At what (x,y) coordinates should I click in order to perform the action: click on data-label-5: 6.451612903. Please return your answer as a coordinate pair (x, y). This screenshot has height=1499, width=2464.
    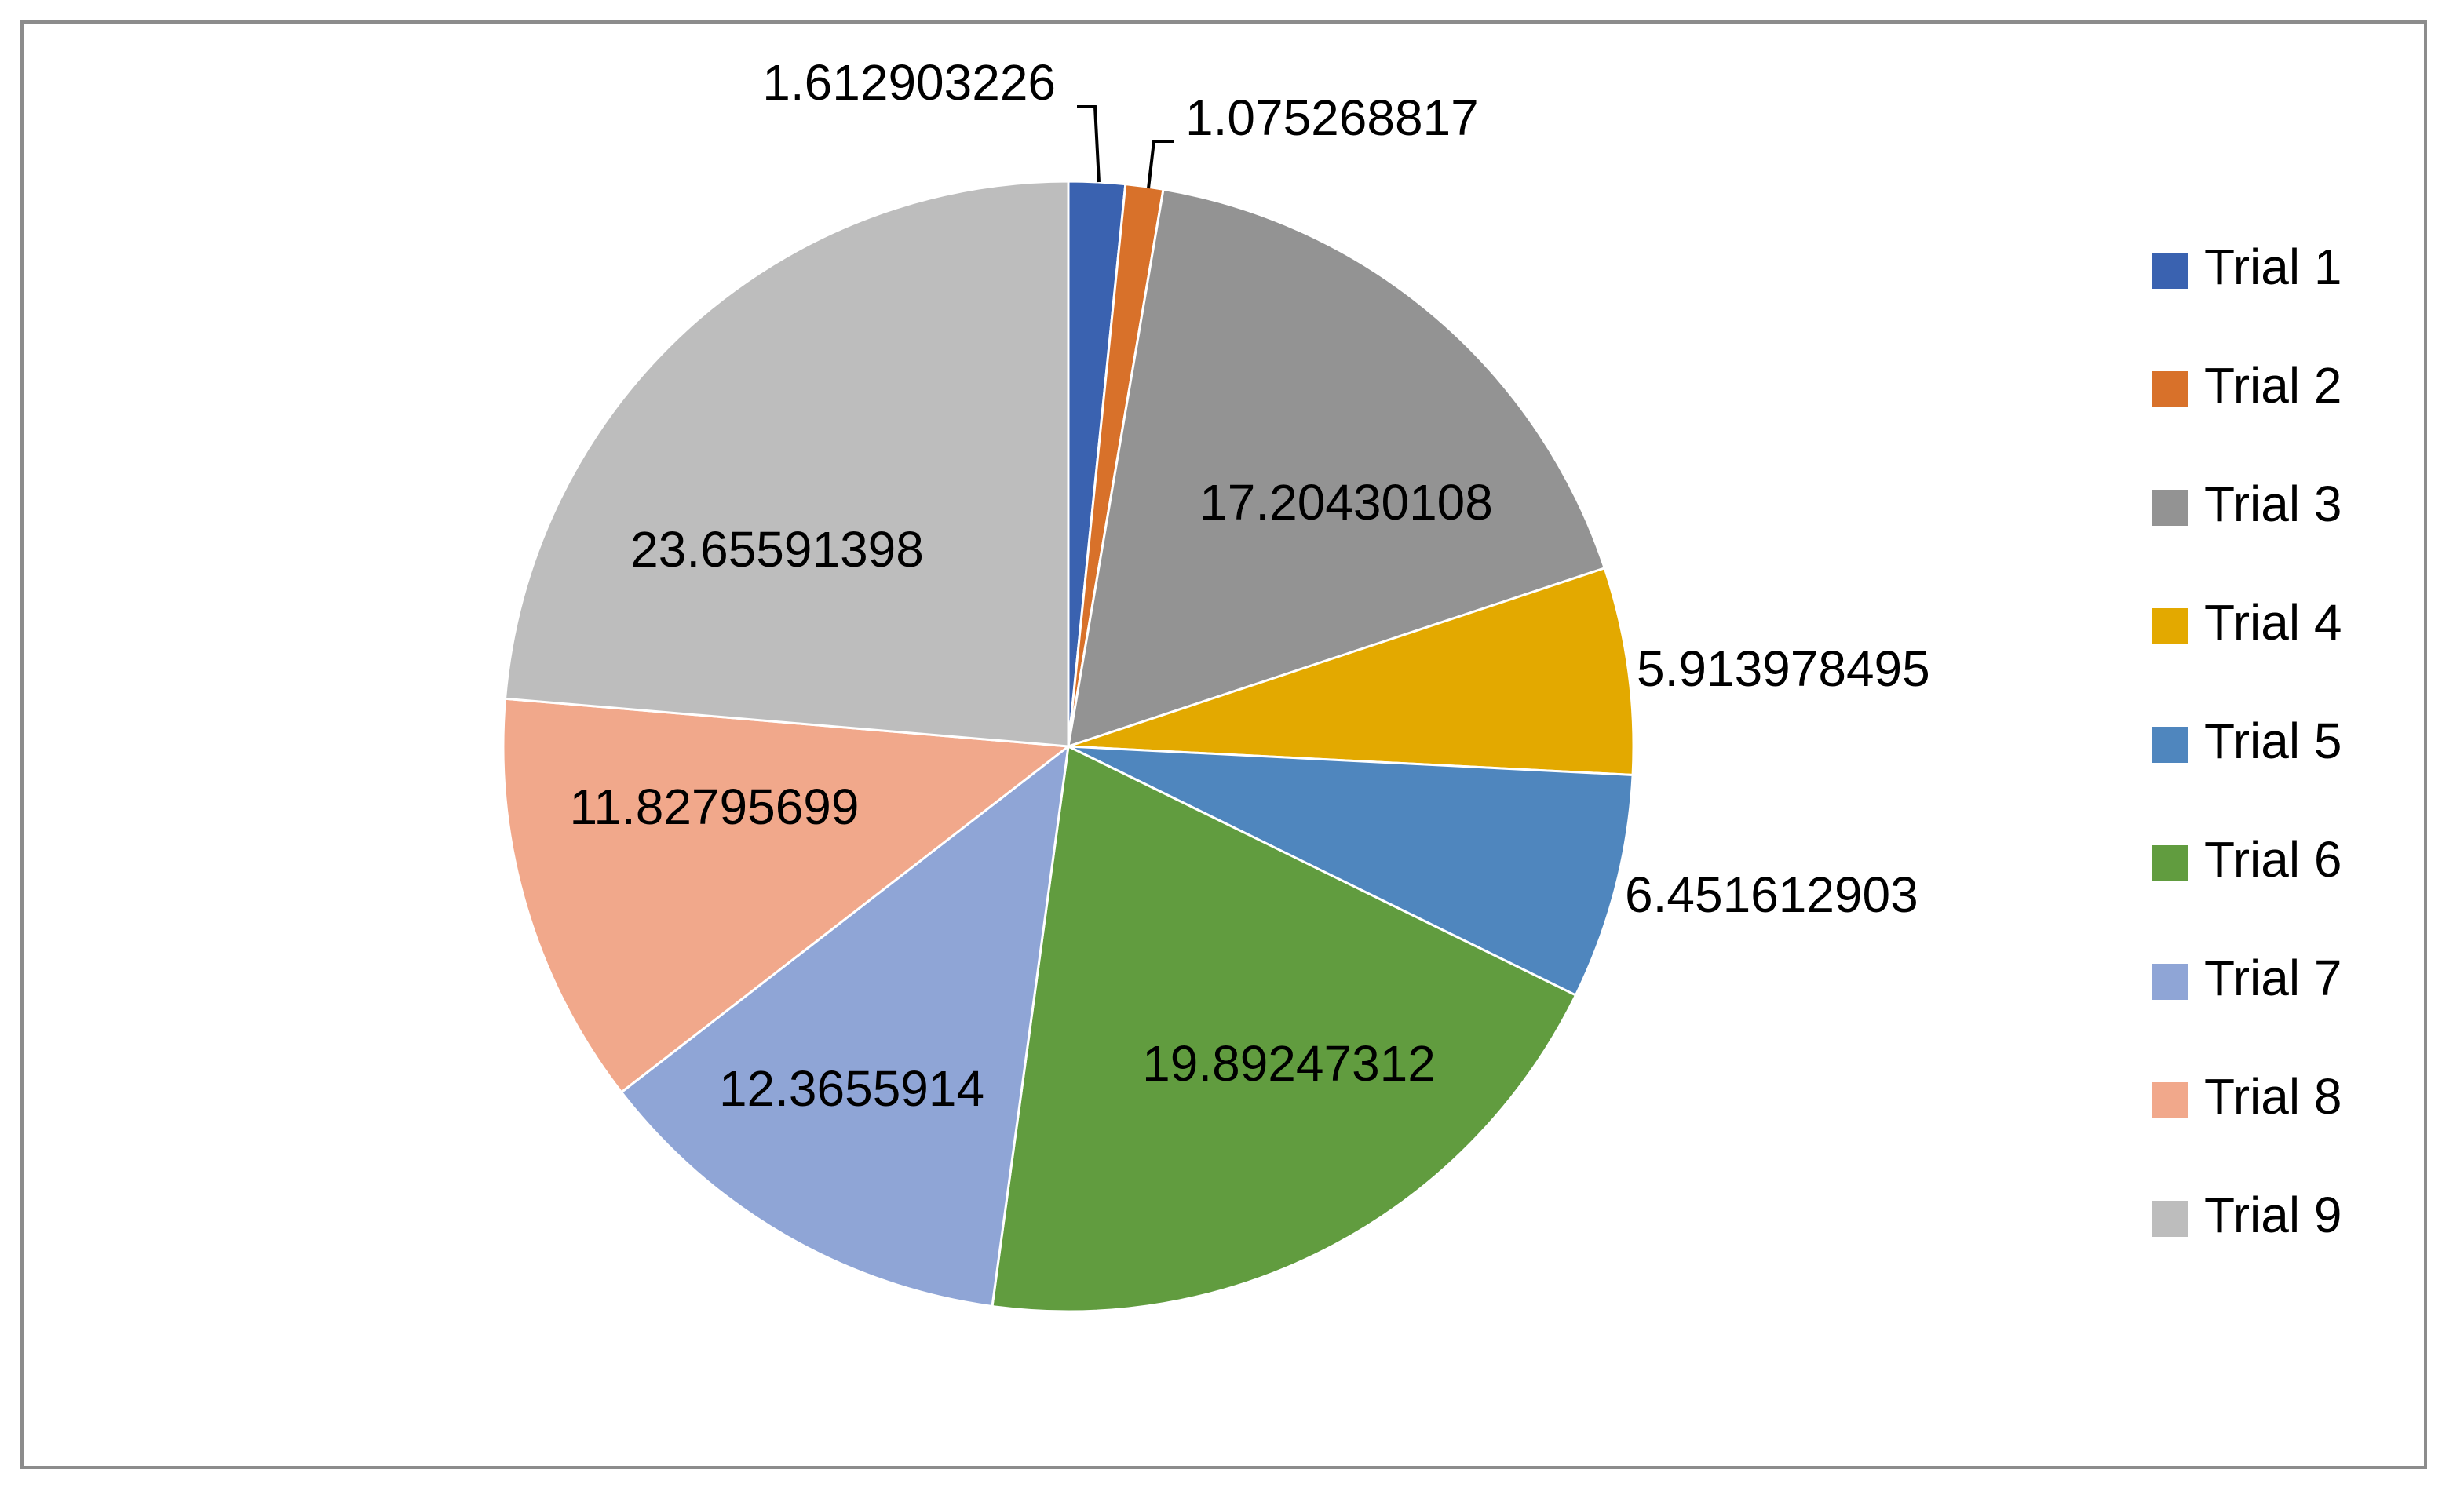
    Looking at the image, I should click on (1771, 895).